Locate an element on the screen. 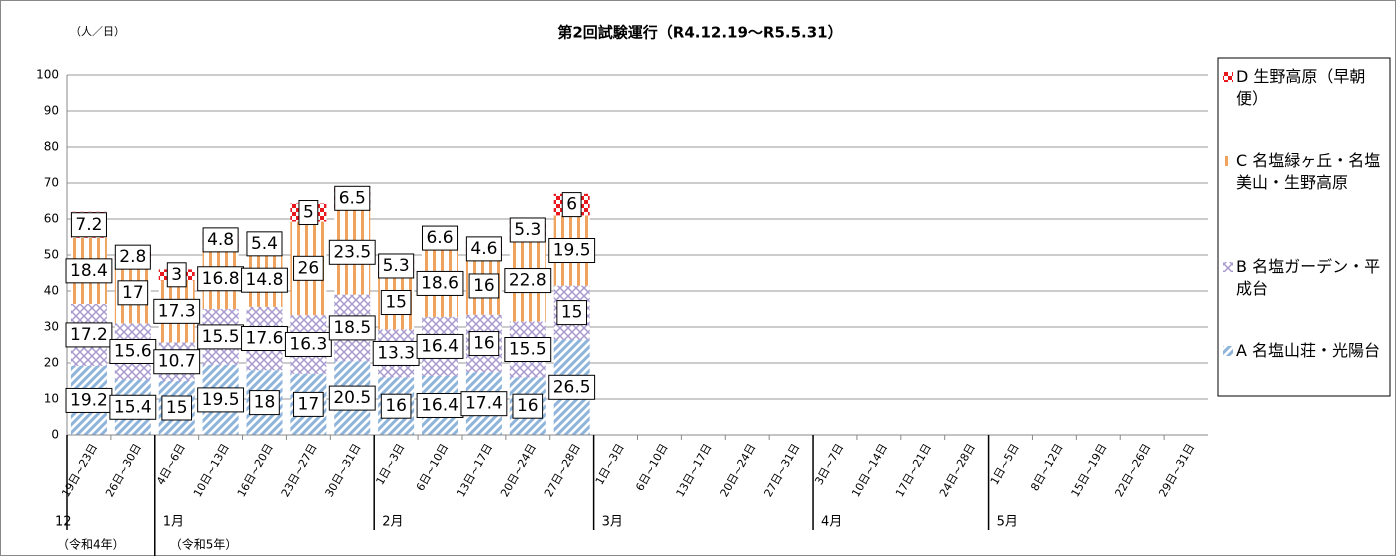 This screenshot has height=560, width=1396. data-label: 23.5 is located at coordinates (352, 252).